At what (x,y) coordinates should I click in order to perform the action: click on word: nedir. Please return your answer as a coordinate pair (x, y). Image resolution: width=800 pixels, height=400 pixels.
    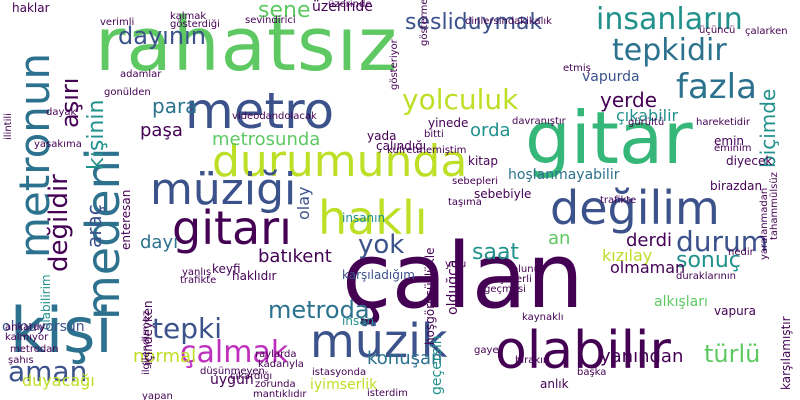
    Looking at the image, I should click on (741, 252).